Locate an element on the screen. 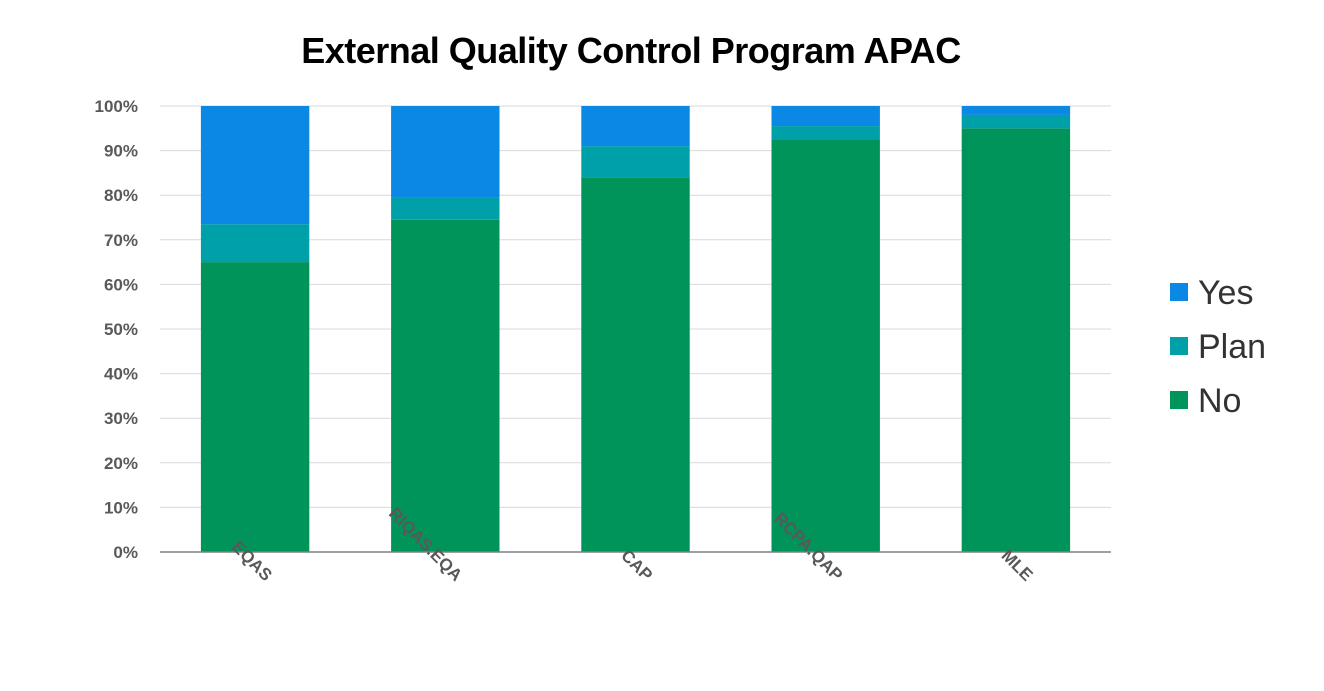  y-tick-label: 80% is located at coordinates (121, 195).